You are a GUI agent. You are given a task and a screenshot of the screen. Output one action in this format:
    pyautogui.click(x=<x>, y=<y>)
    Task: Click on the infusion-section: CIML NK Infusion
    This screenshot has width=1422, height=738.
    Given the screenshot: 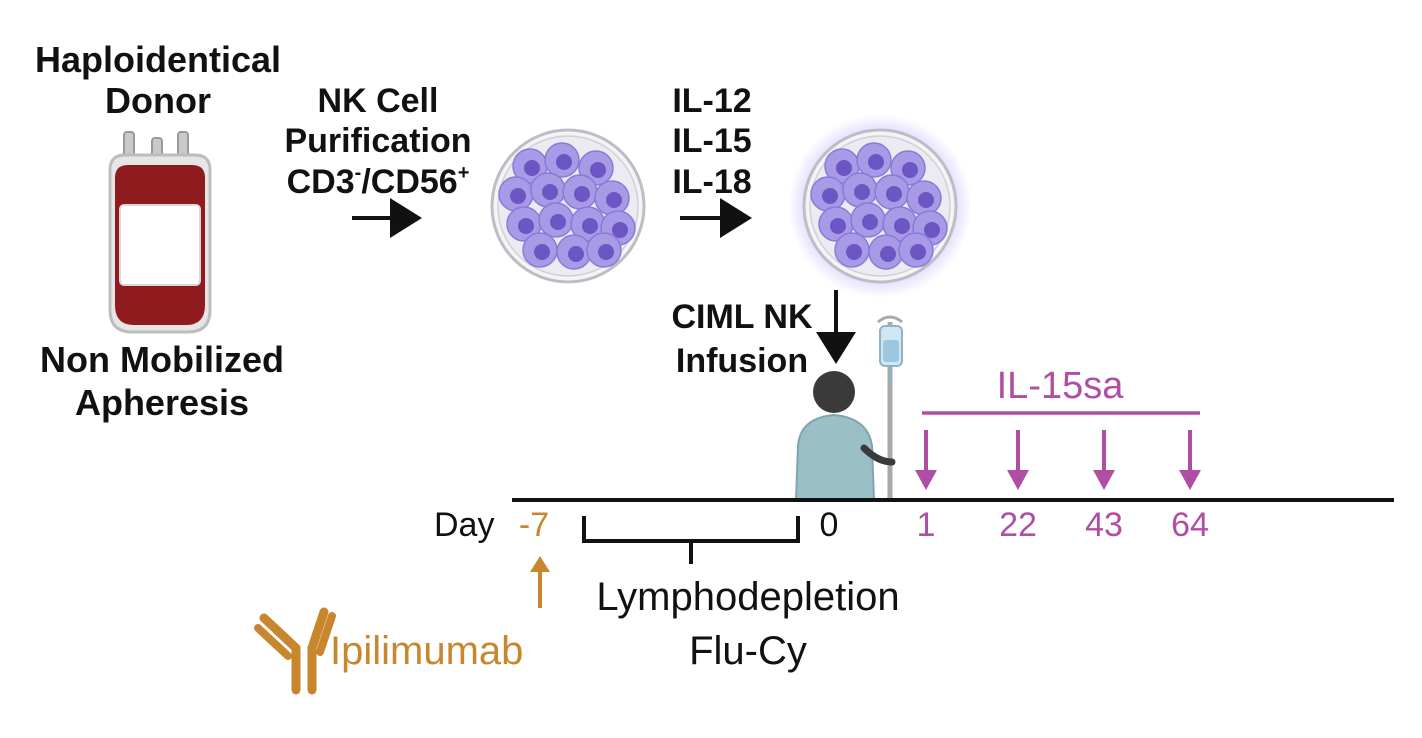 What is the action you would take?
    pyautogui.click(x=763, y=335)
    